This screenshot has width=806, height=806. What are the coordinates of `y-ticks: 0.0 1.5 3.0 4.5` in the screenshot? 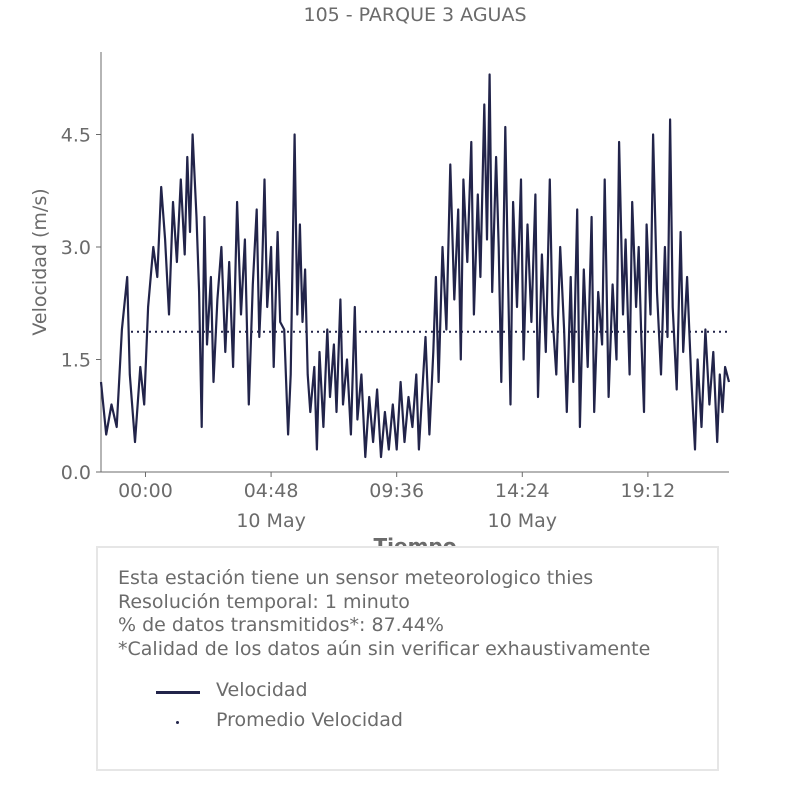 It's located at (81, 304).